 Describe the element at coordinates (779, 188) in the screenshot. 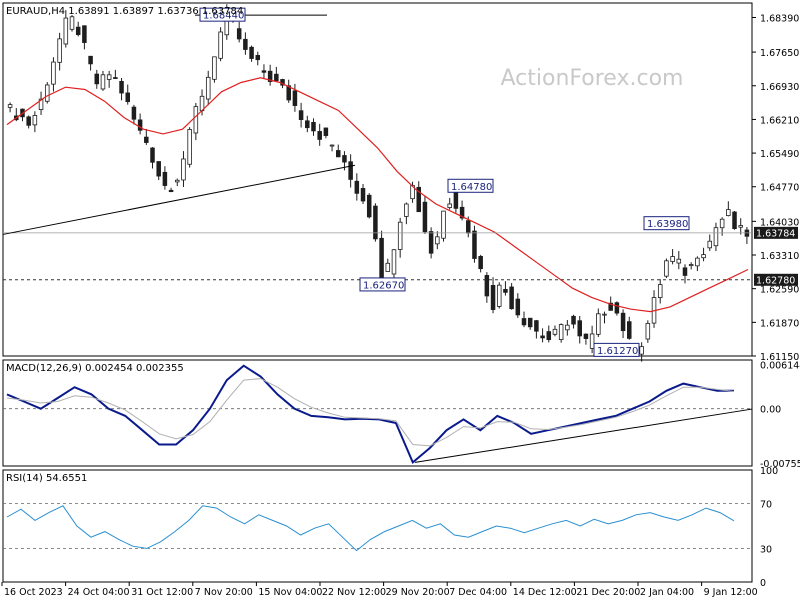

I see `price-tick-label: 1.64770` at that location.